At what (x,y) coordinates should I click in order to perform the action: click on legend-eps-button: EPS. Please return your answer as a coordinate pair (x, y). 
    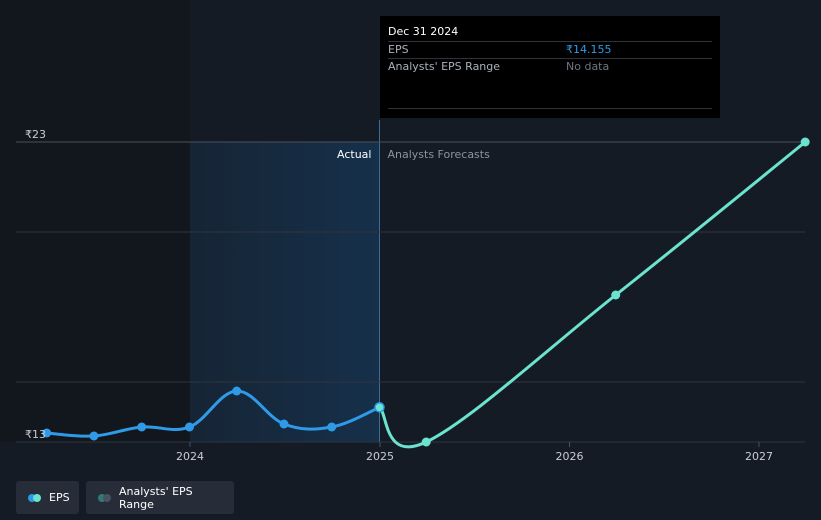
    Looking at the image, I should click on (47, 497).